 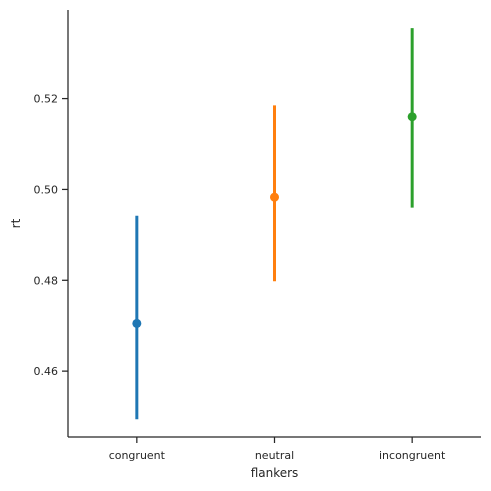 I want to click on point-congruent, so click(x=137, y=323).